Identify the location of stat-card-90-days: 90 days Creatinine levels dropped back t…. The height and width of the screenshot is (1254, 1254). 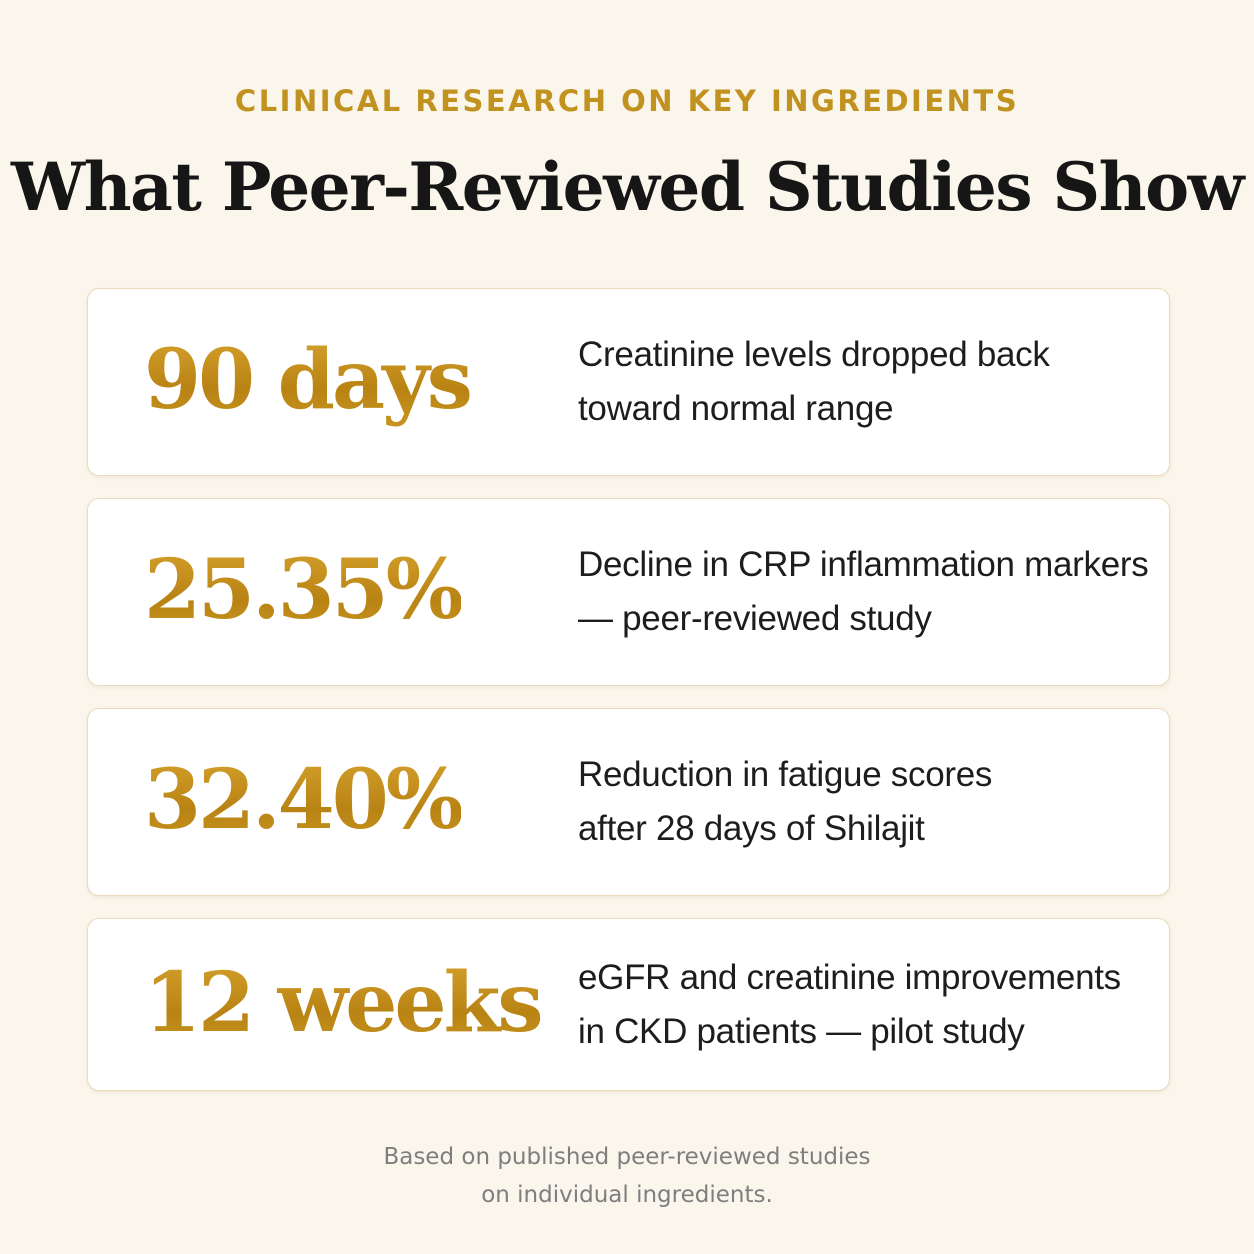
(628, 382).